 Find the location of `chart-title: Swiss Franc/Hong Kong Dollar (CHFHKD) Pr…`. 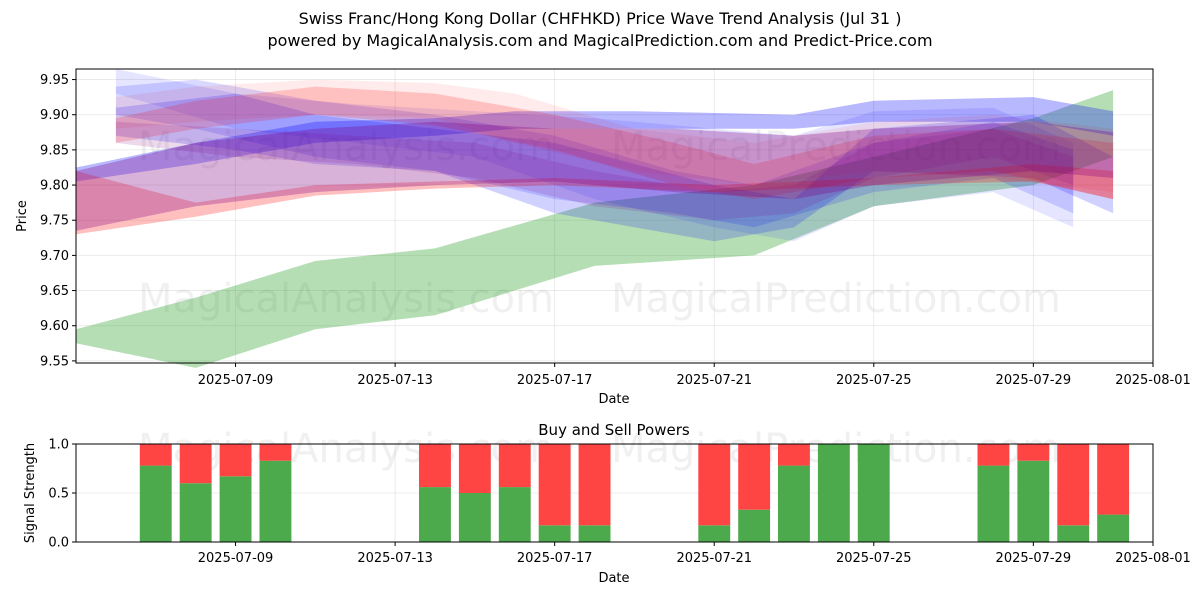

chart-title: Swiss Franc/Hong Kong Dollar (CHFHKD) Pr… is located at coordinates (600, 18).